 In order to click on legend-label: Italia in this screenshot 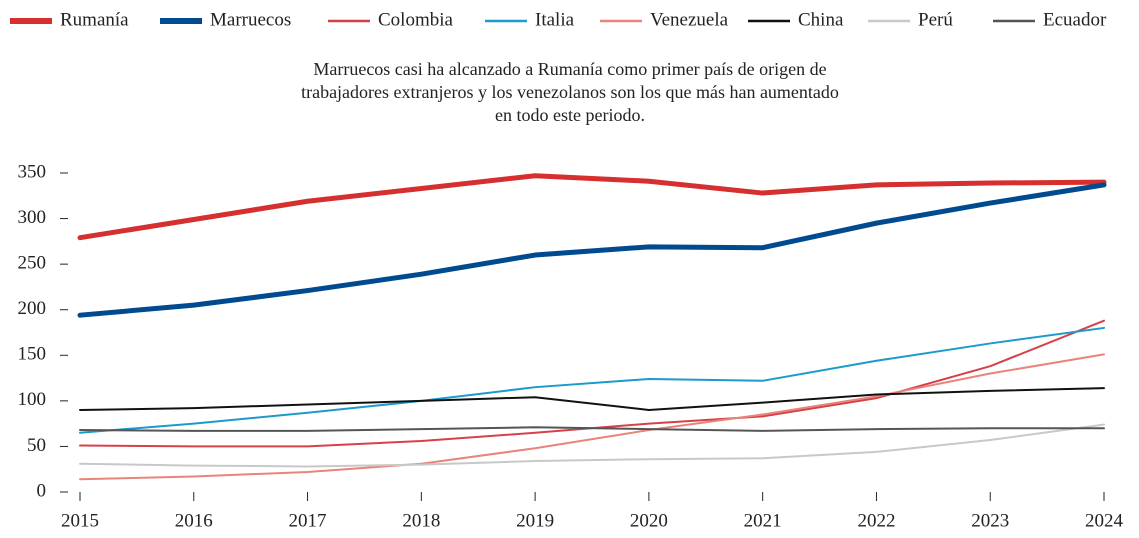, I will do `click(555, 19)`.